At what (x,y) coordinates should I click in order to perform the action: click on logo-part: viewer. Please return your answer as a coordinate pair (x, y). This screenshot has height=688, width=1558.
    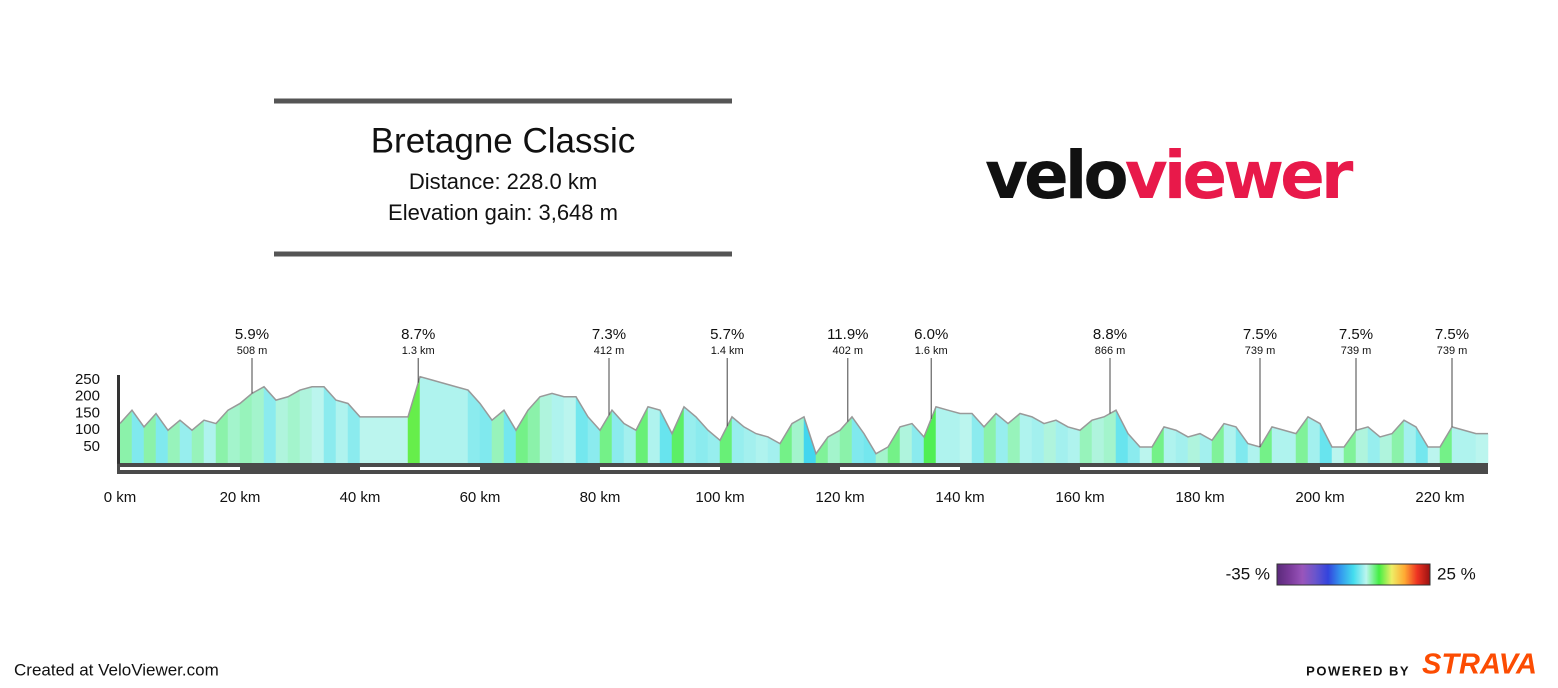
    Looking at the image, I should click on (1239, 175).